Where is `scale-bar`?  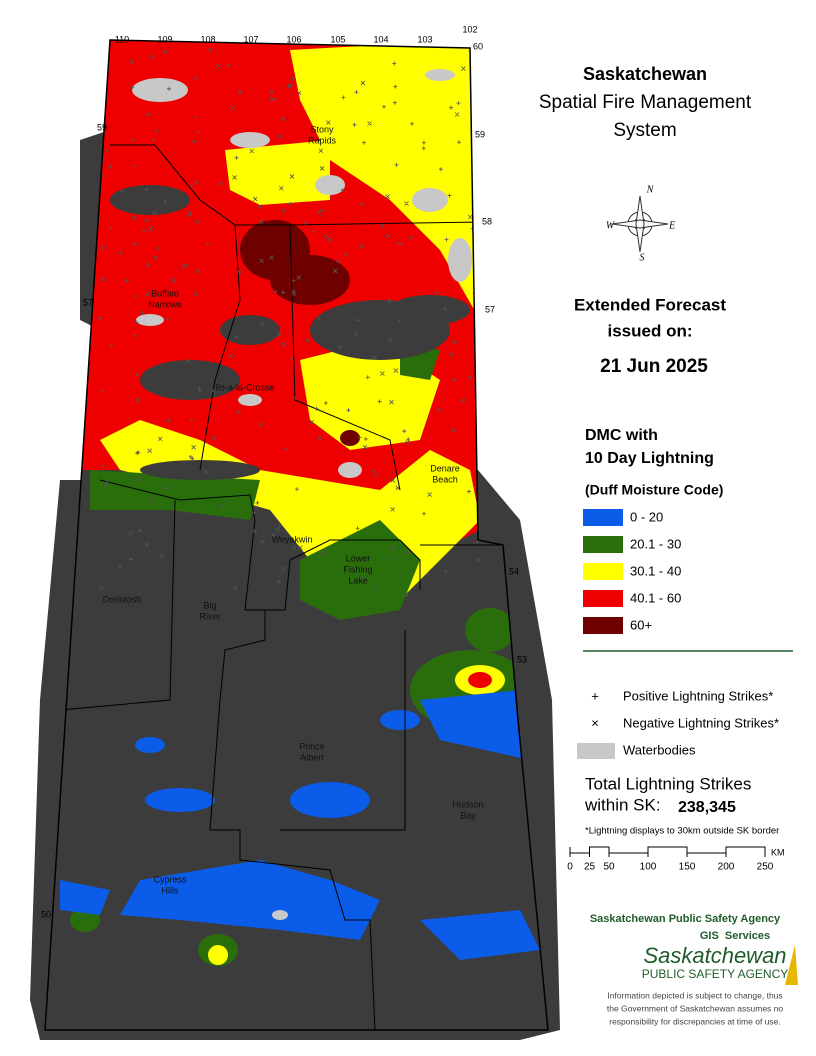
scale-bar is located at coordinates (667, 851).